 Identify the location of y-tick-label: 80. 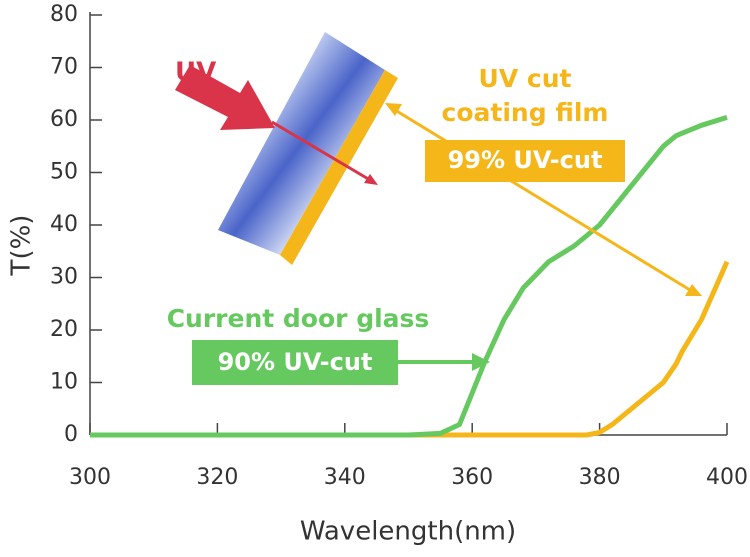
(64, 14).